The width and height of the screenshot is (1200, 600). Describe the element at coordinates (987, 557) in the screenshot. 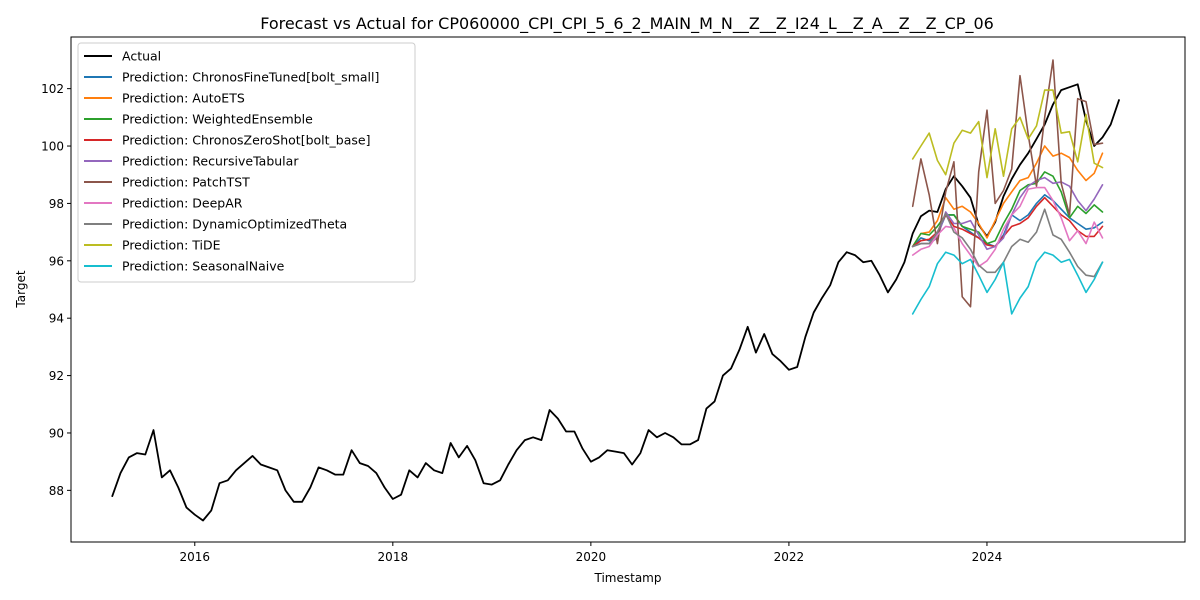

I see `x-tick-label: 2024` at that location.